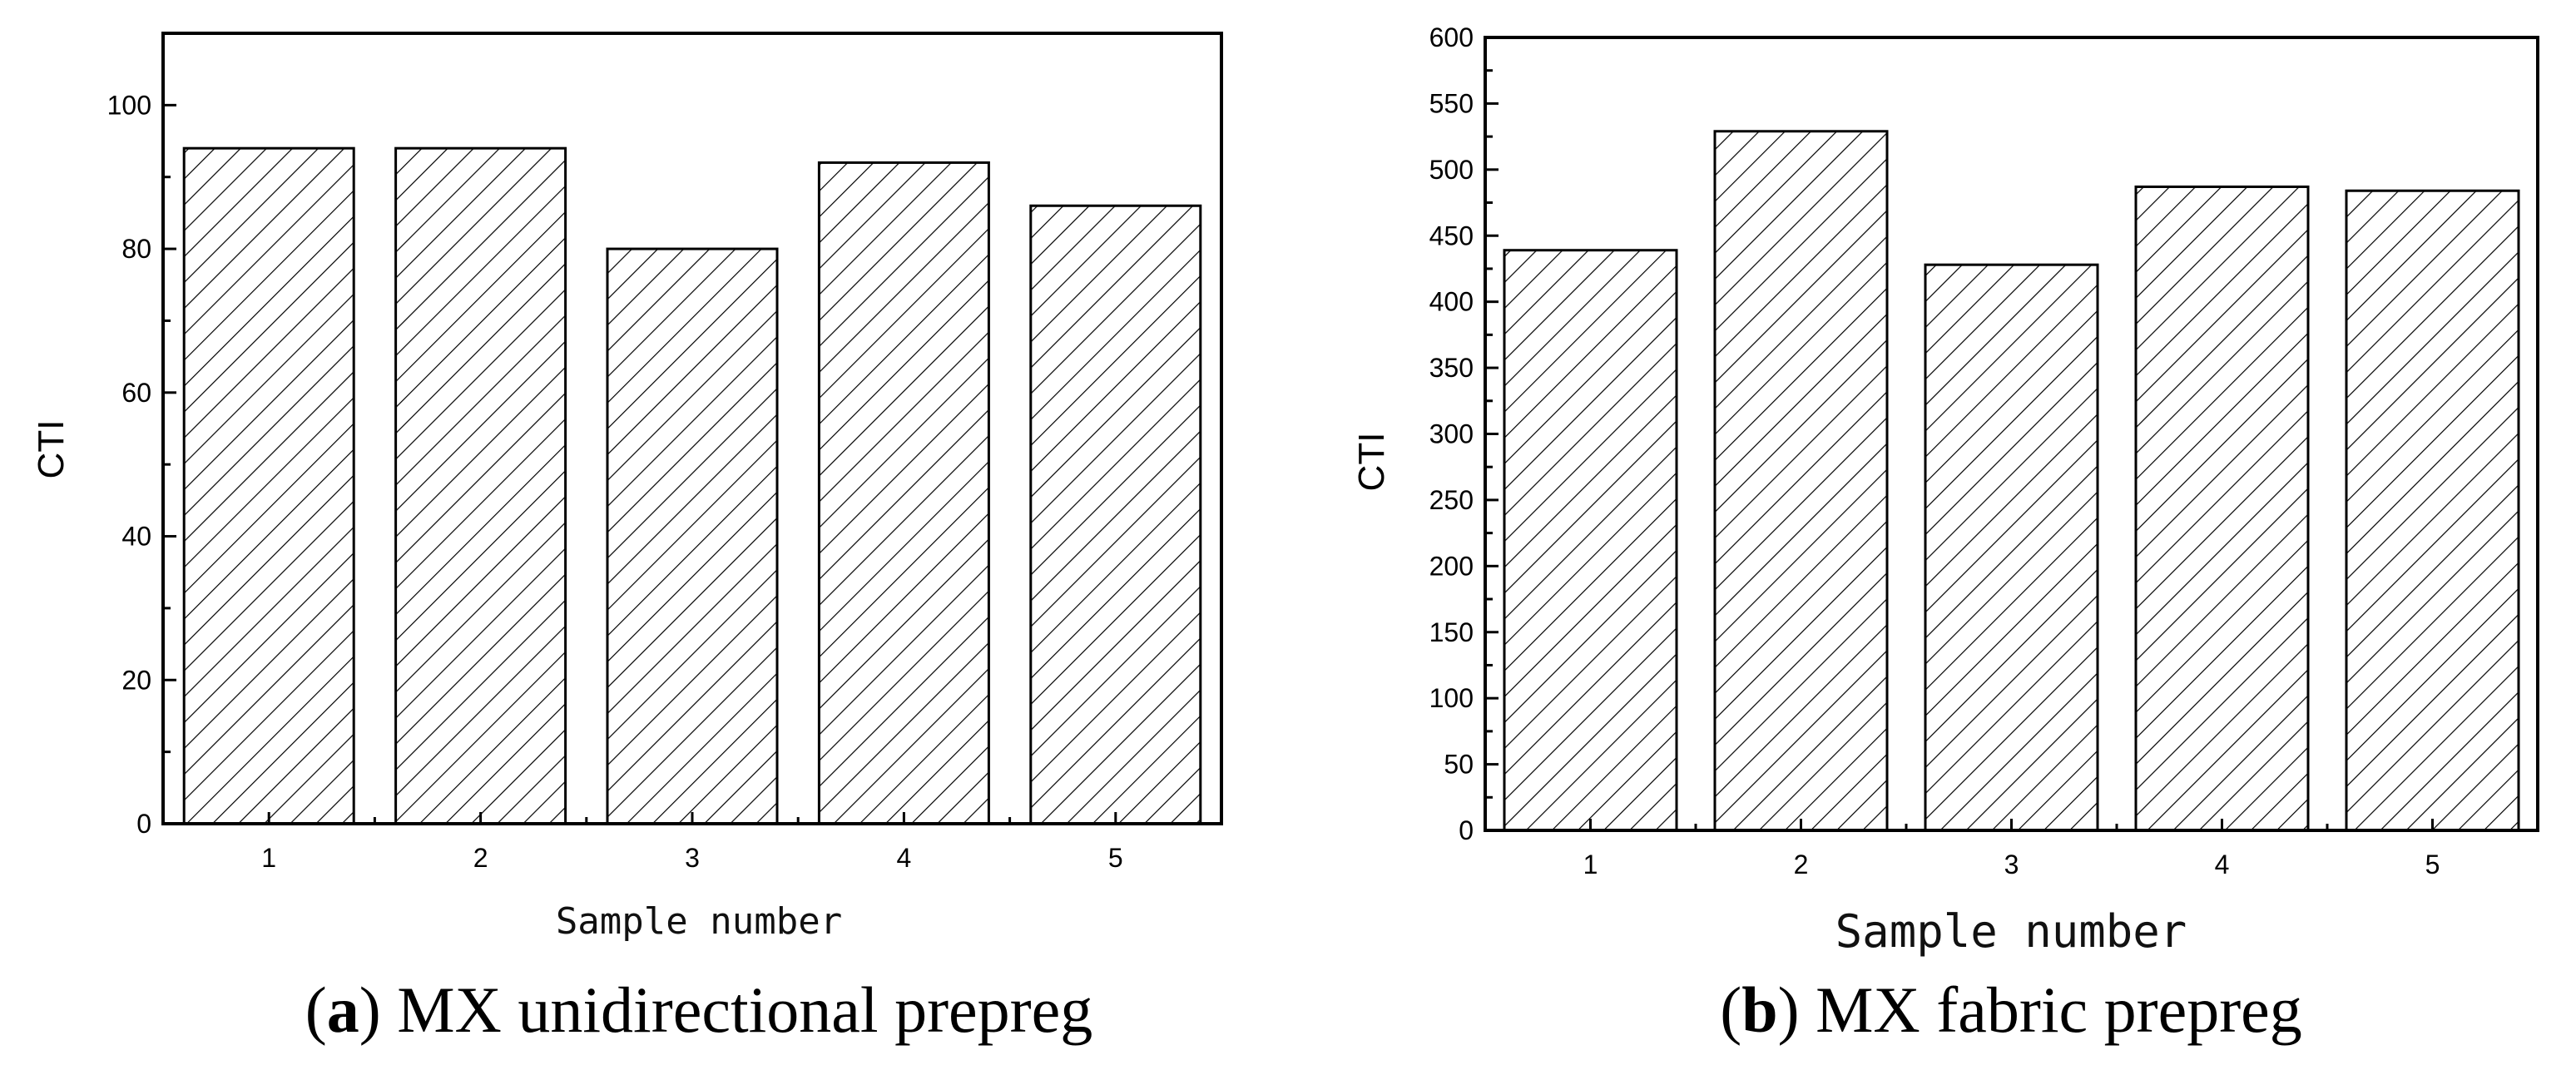  What do you see at coordinates (316, 1009) in the screenshot?
I see `caption-paren-open-a: (` at bounding box center [316, 1009].